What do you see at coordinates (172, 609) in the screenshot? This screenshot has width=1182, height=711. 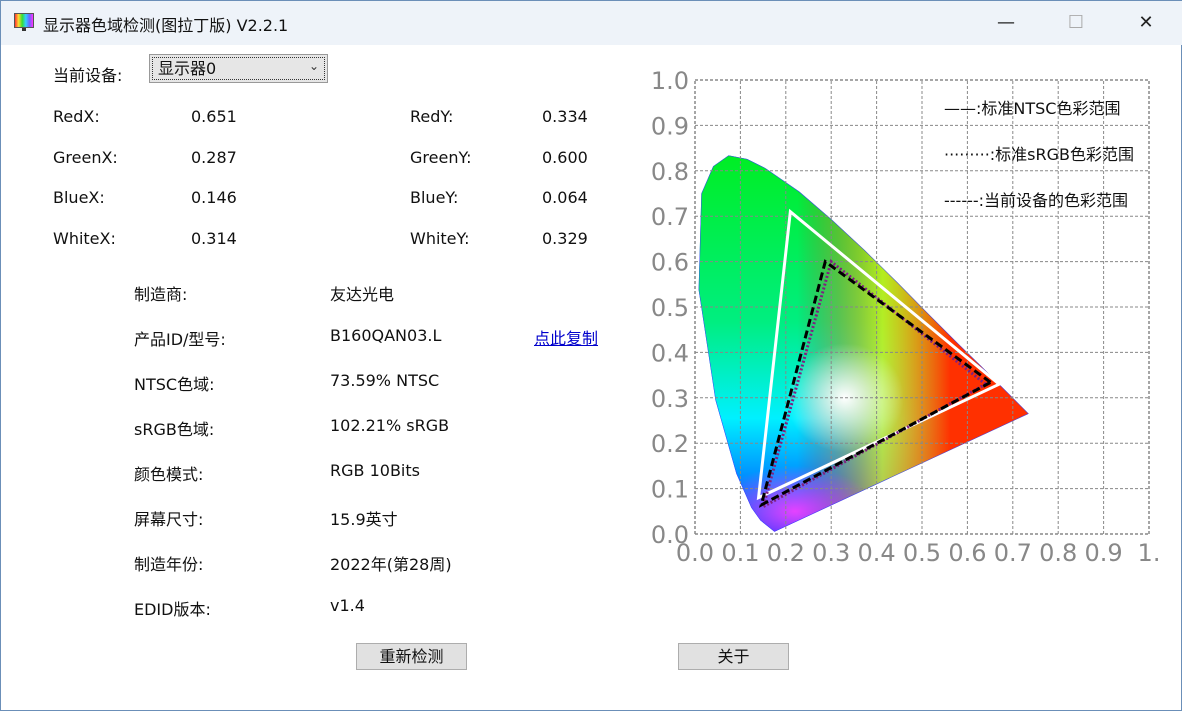 I see `info-label: EDID版本:` at bounding box center [172, 609].